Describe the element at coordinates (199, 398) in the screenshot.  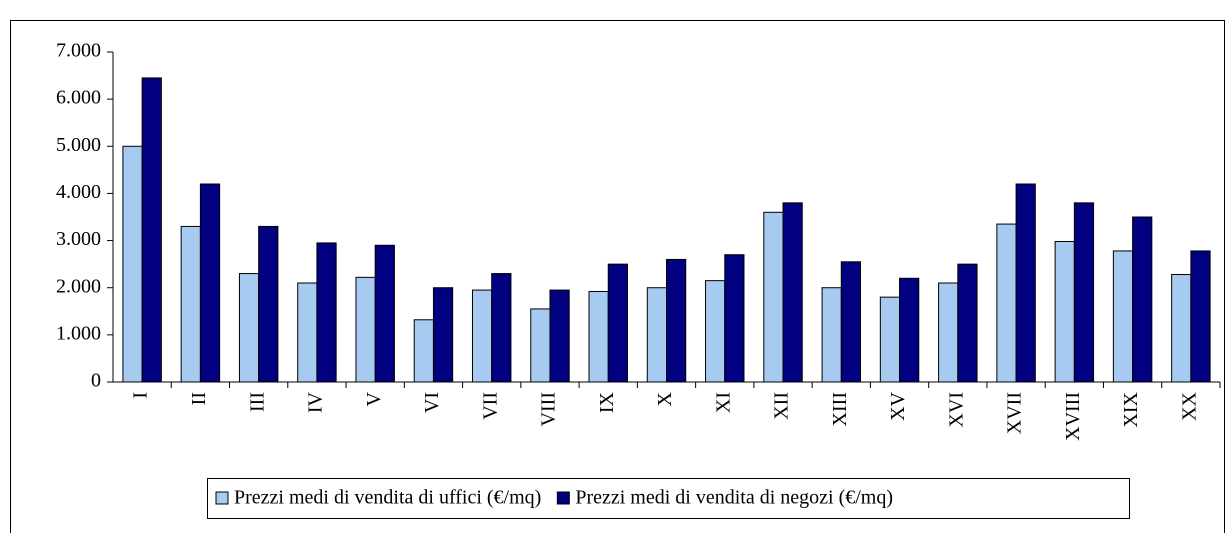
I see `x-tick-label: II` at that location.